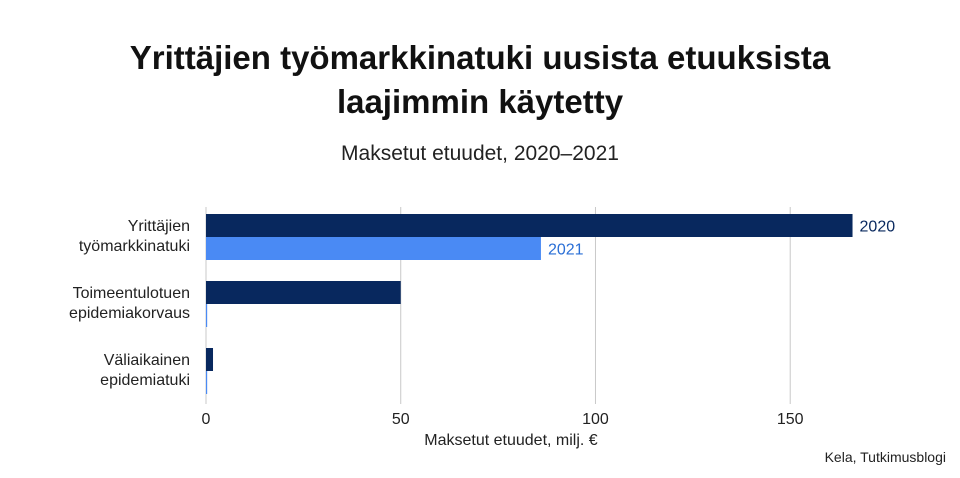 This screenshot has height=478, width=960. I want to click on category-label: epidemiakorvaus, so click(129, 313).